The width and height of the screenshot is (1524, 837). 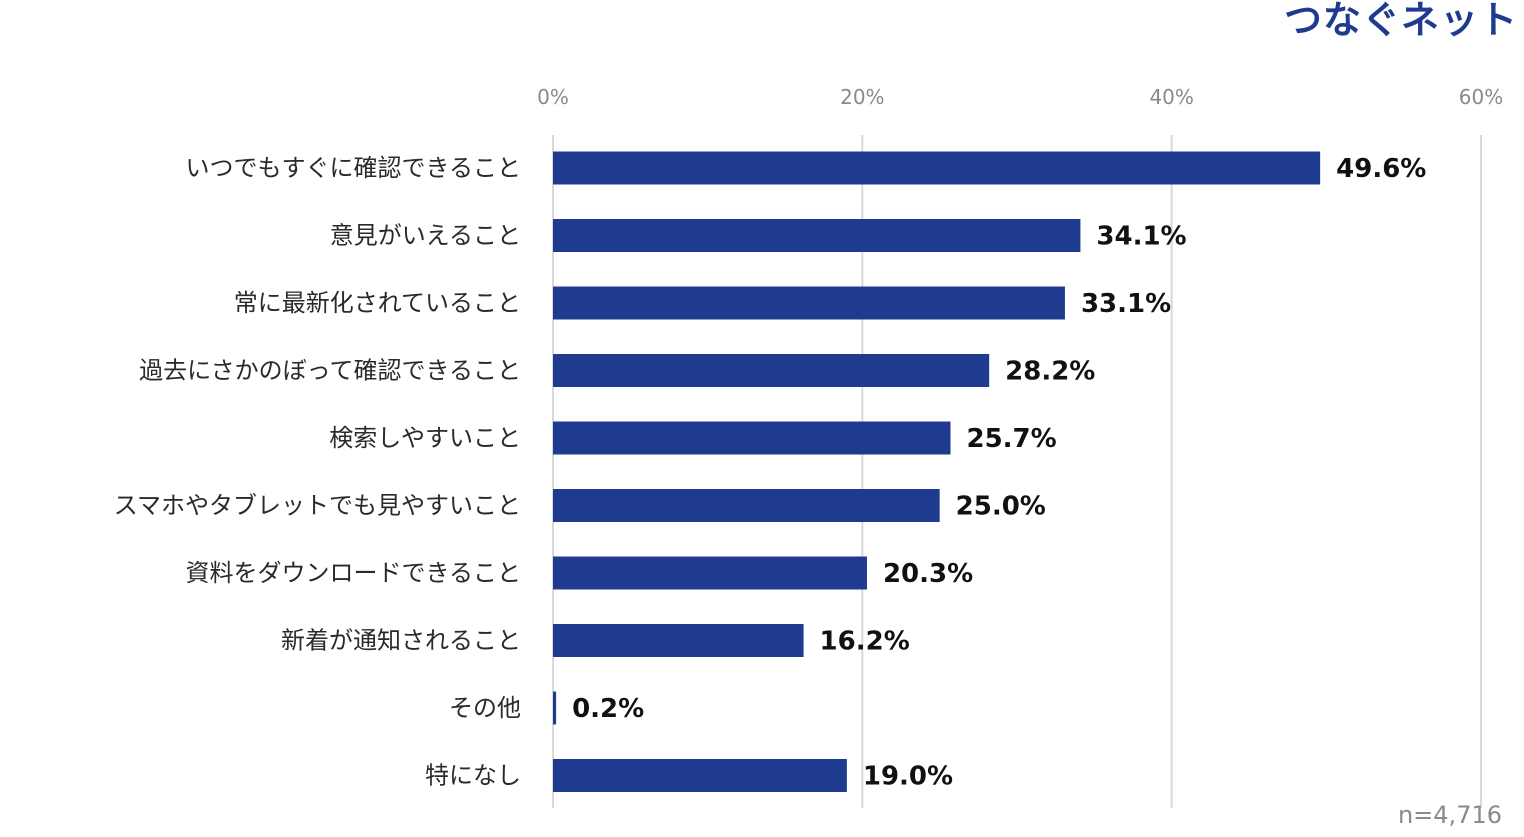 I want to click on category-label: いつでもすぐに確認できること, so click(x=353, y=168).